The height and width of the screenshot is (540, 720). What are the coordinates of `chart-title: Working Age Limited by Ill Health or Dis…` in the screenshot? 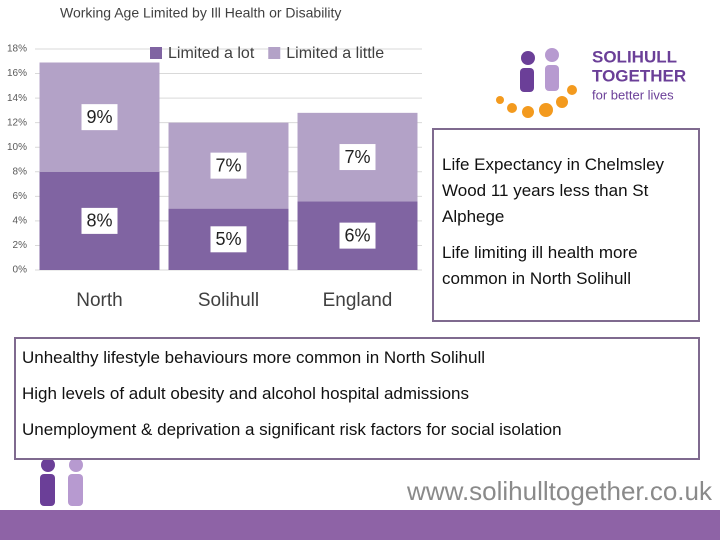 It's located at (200, 13).